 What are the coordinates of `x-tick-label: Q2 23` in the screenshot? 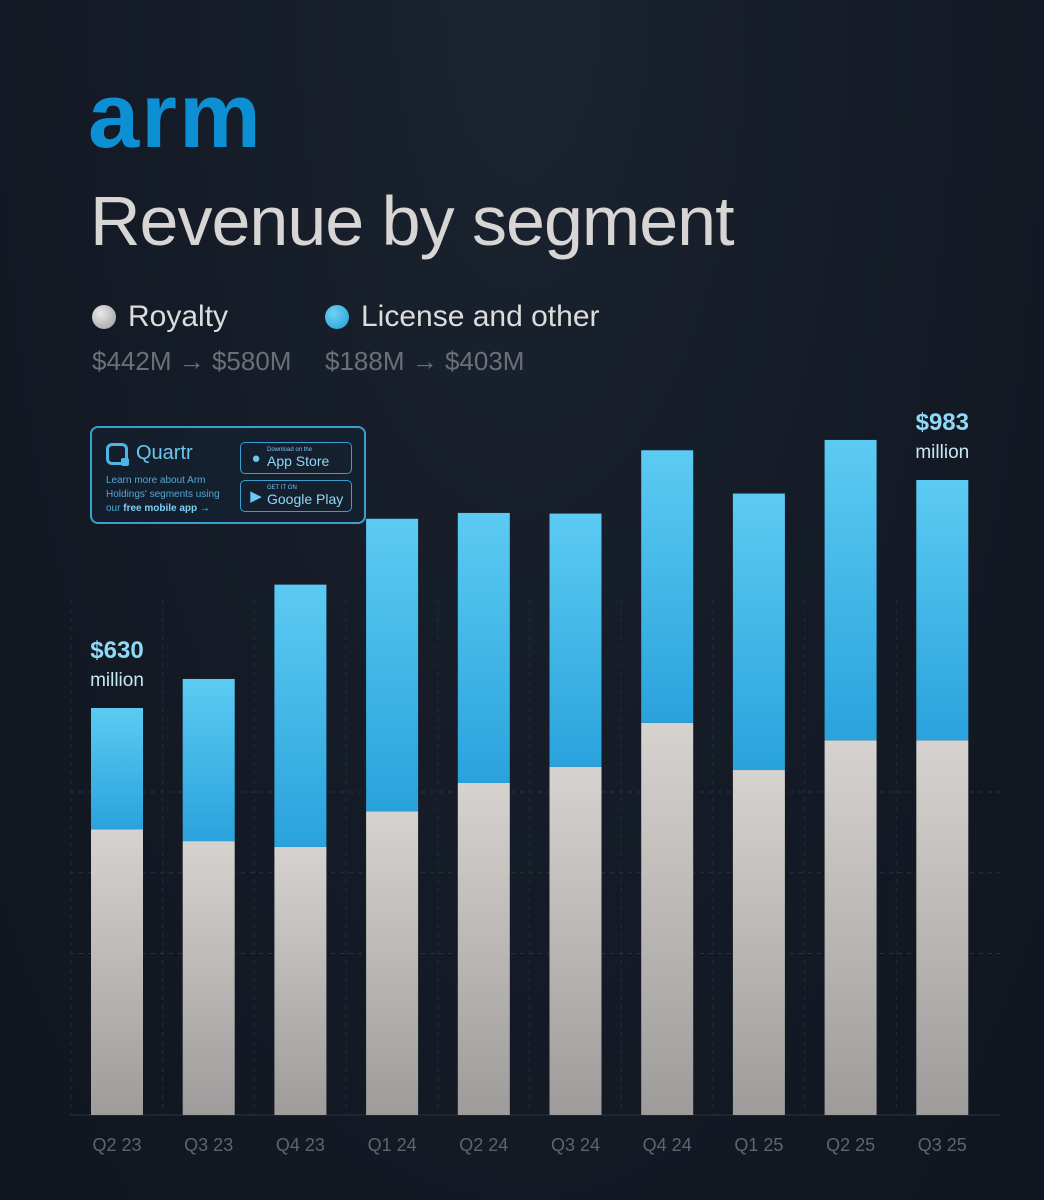 It's located at (116, 1145).